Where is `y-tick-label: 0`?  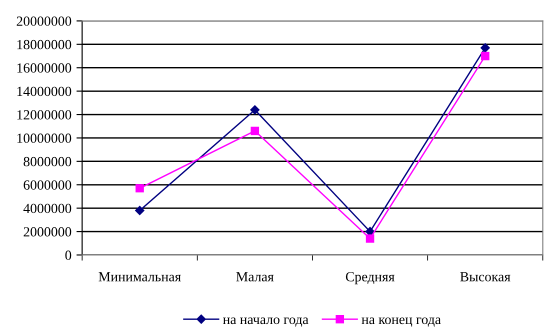 y-tick-label: 0 is located at coordinates (68, 255).